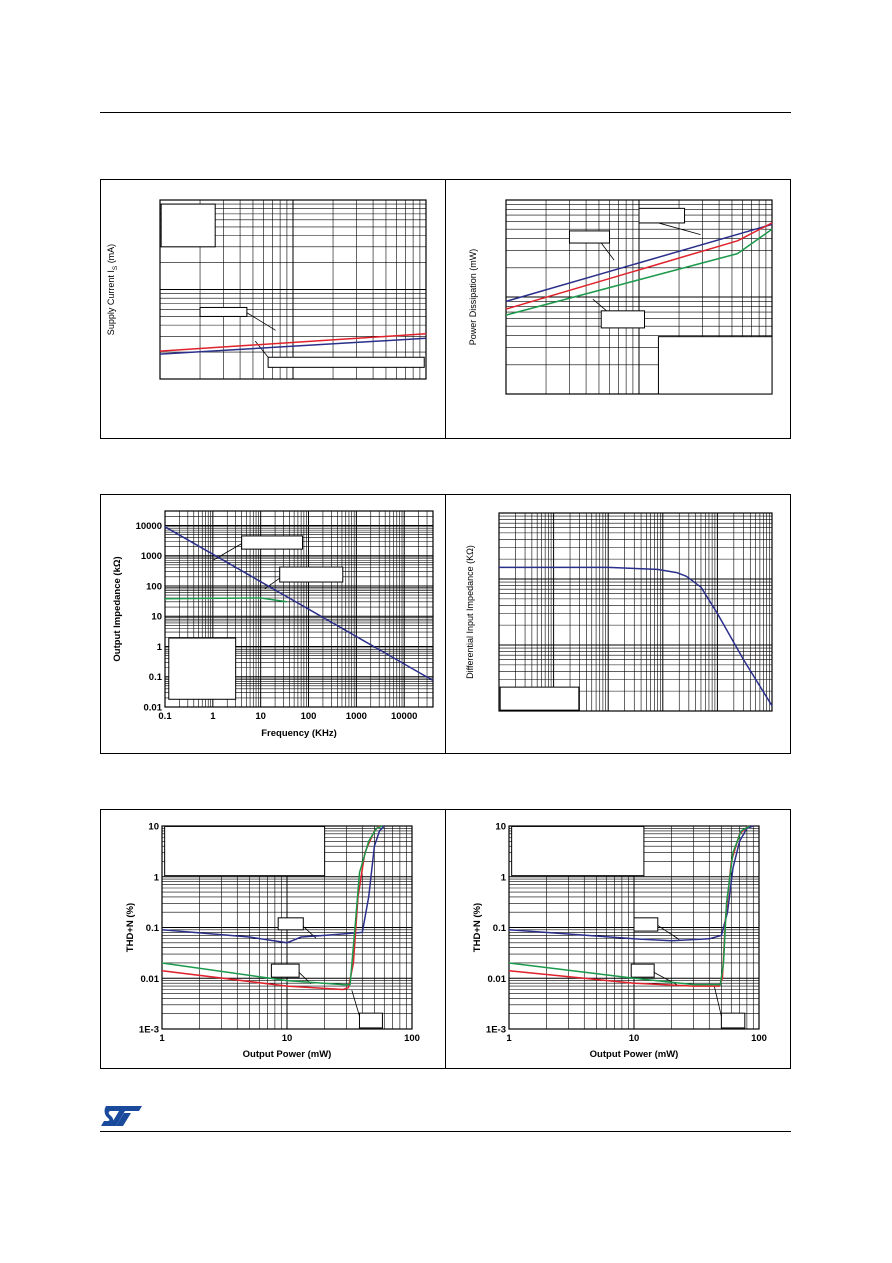  Describe the element at coordinates (151, 556) in the screenshot. I see `y-tick-label: 1000` at that location.